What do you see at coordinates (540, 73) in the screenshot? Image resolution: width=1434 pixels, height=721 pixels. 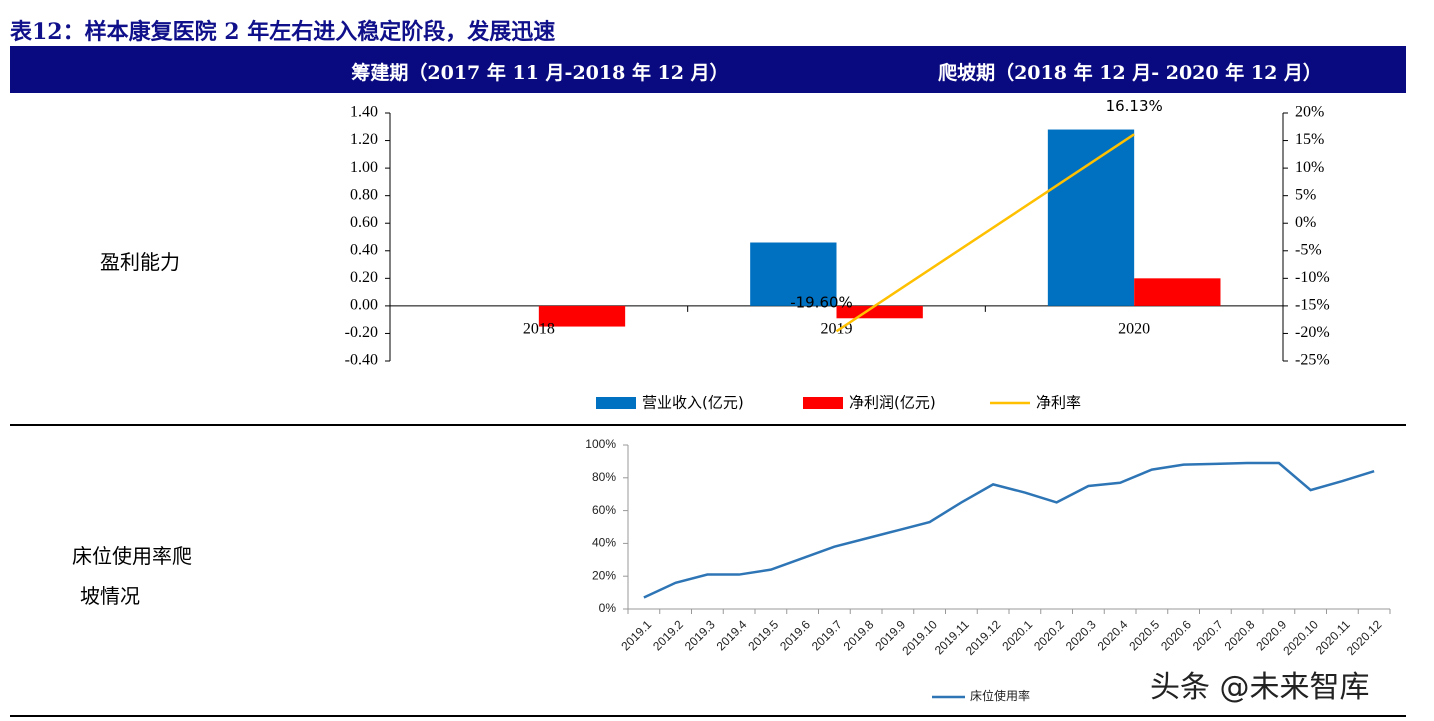 I see `header-cell: 筹建期（2017 年 11 月-2018 年 12 月）` at bounding box center [540, 73].